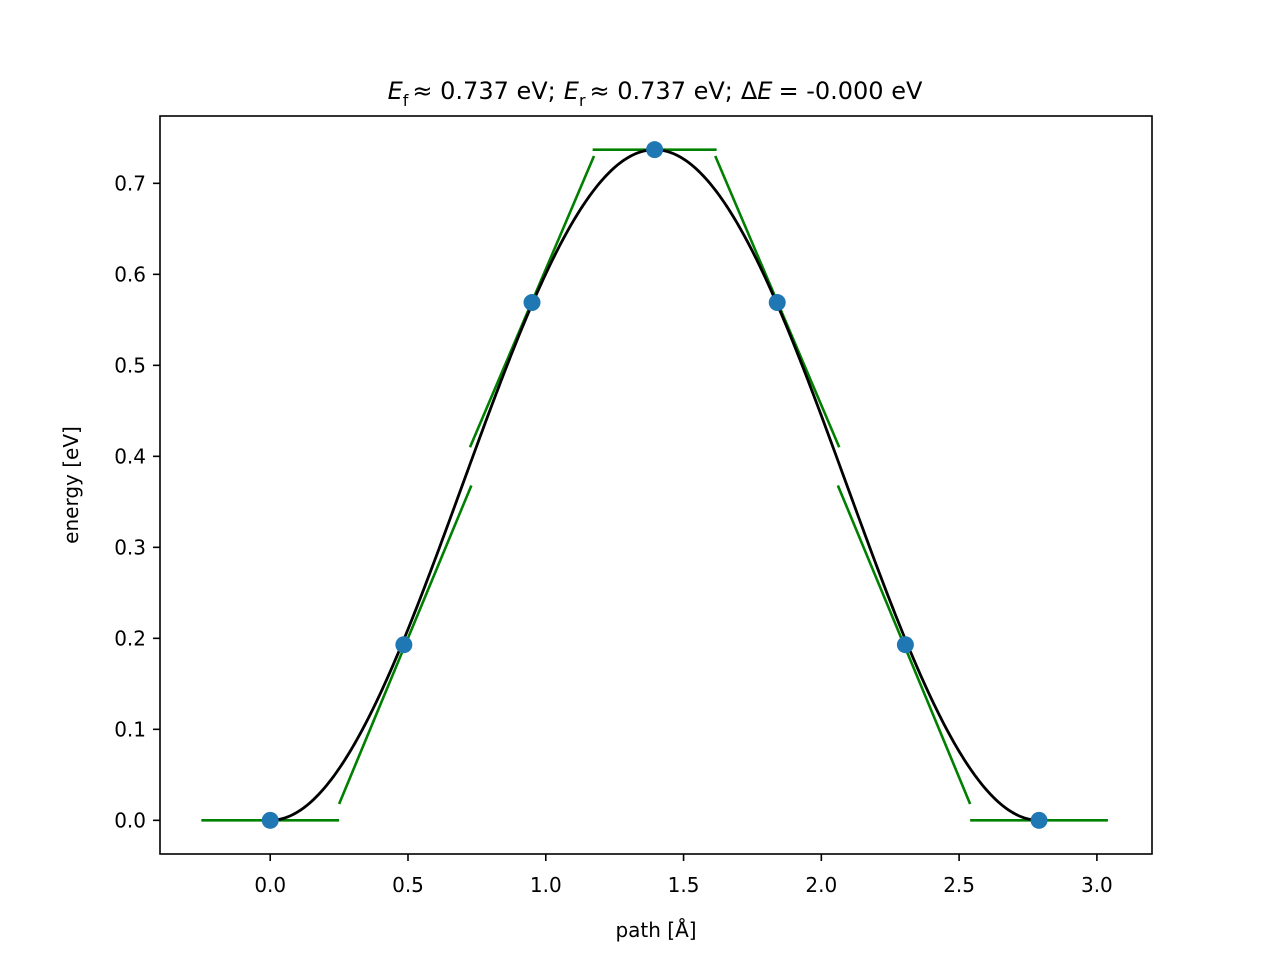 Image resolution: width=1280 pixels, height=960 pixels. Describe the element at coordinates (661, 91) in the screenshot. I see `title-er-text: ≈ 0.737 eV;` at that location.